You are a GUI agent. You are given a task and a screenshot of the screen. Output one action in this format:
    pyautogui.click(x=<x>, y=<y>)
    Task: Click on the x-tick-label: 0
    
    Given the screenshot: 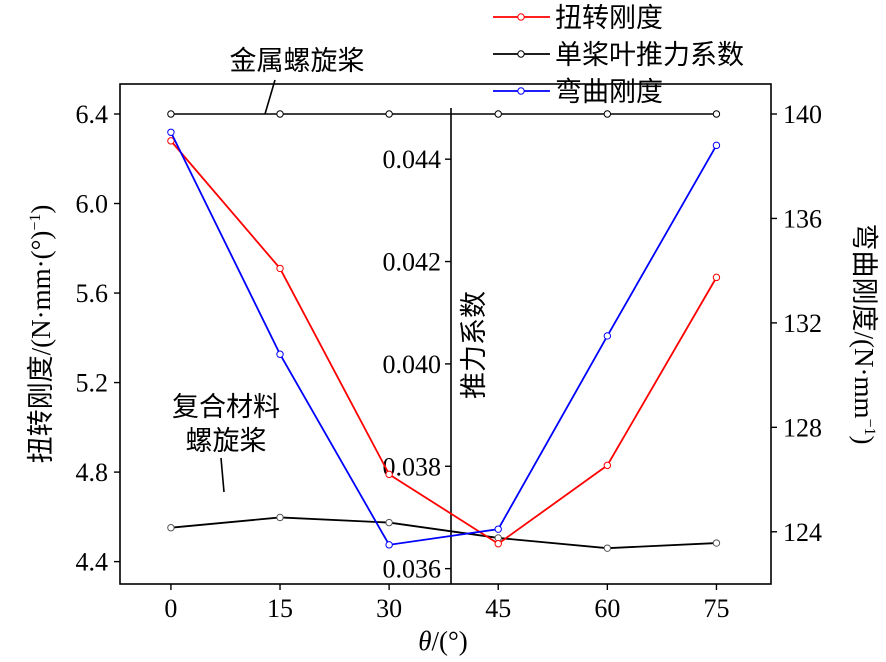 What is the action you would take?
    pyautogui.click(x=170, y=608)
    